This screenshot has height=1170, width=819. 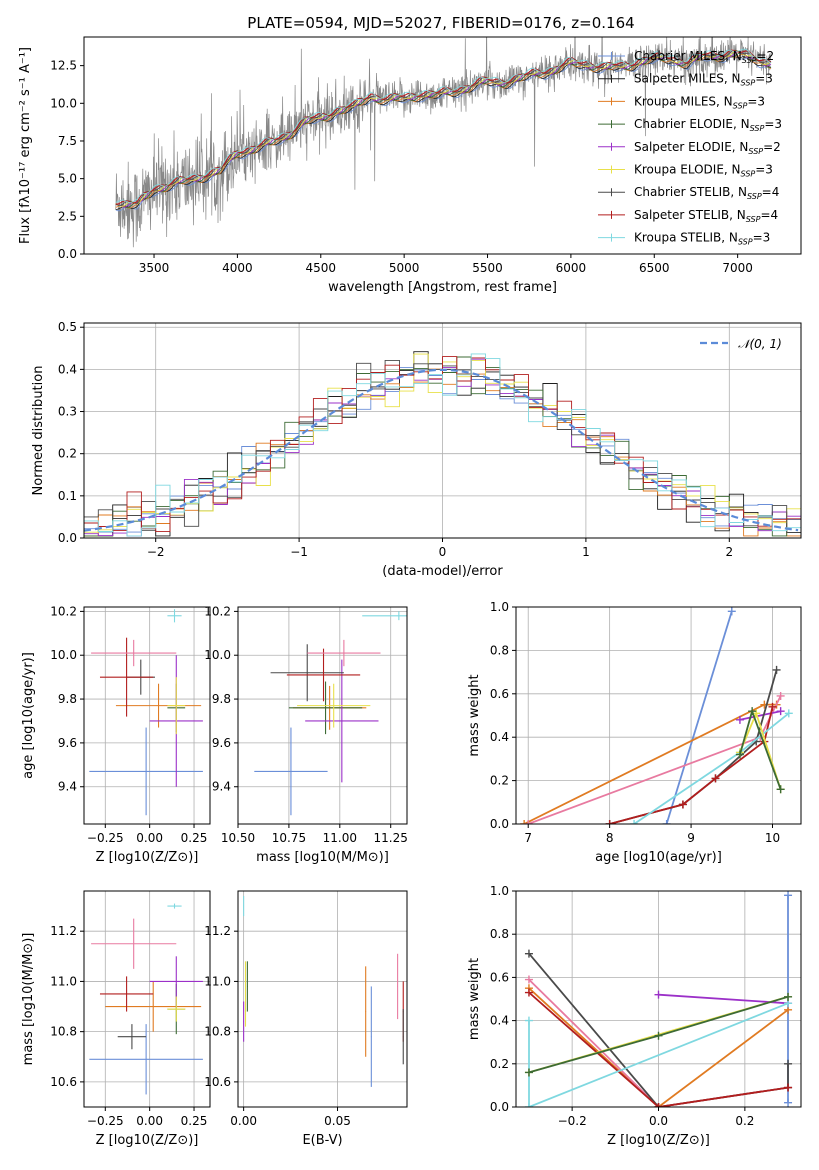 What do you see at coordinates (63, 931) in the screenshot?
I see `y-tick-label: 11.2` at bounding box center [63, 931].